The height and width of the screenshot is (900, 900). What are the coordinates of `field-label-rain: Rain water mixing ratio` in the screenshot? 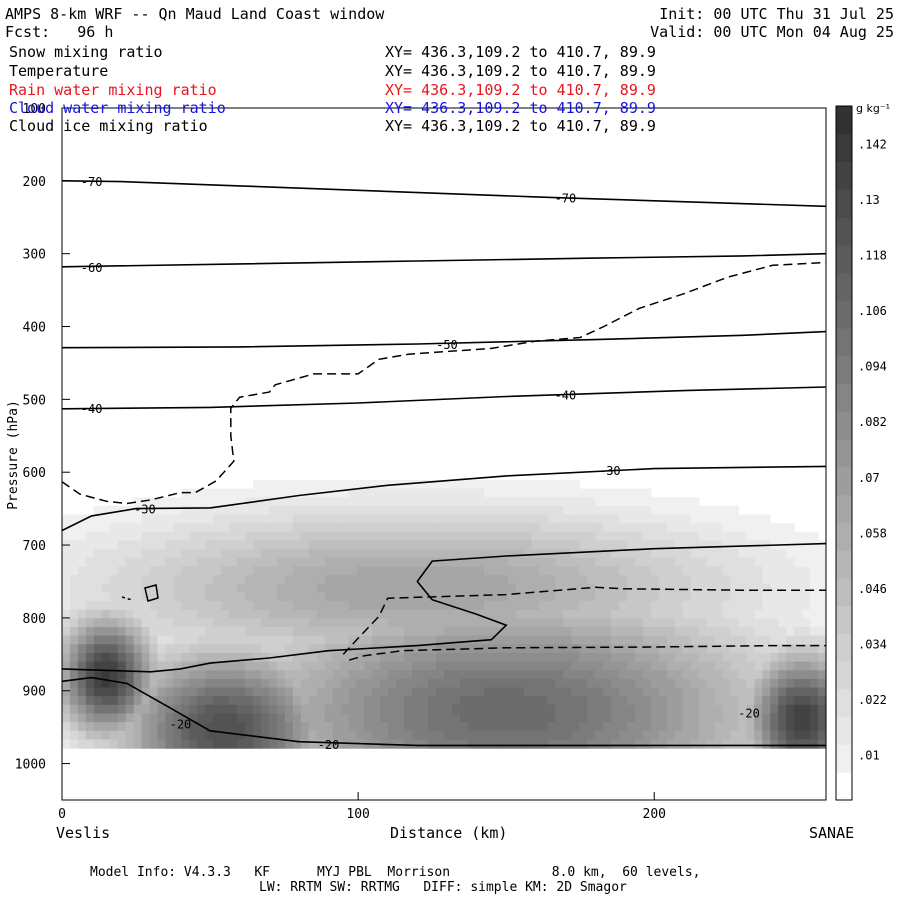 It's located at (113, 90).